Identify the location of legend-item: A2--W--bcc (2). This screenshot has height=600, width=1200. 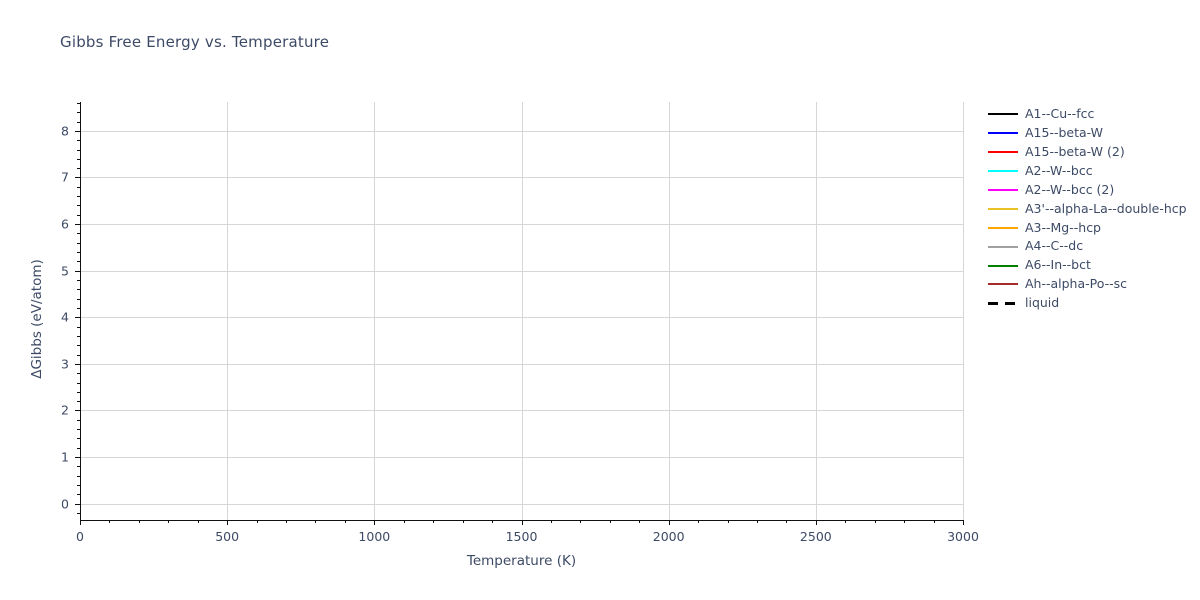
(1090, 190).